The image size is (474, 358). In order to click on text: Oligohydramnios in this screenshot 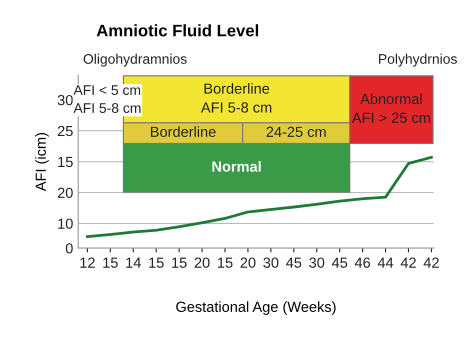, I will do `click(135, 60)`.